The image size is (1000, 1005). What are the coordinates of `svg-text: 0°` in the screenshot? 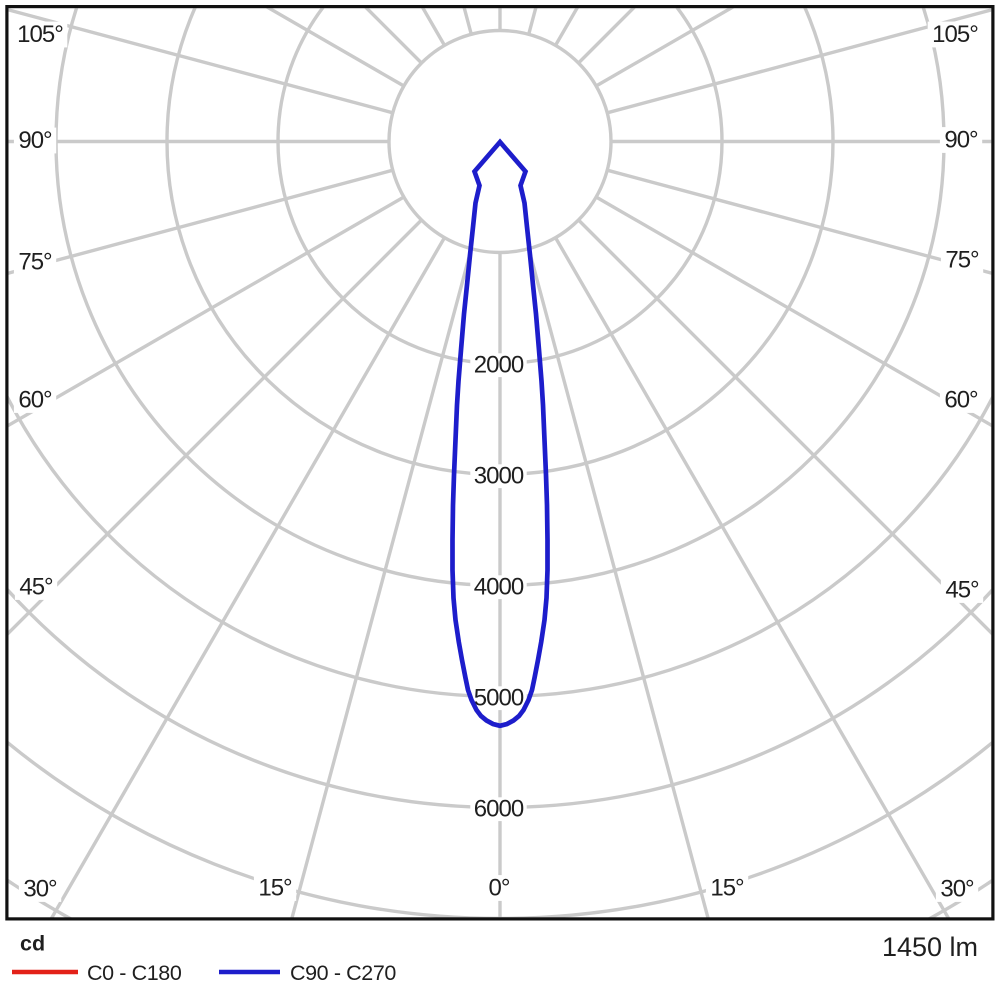 It's located at (499, 888).